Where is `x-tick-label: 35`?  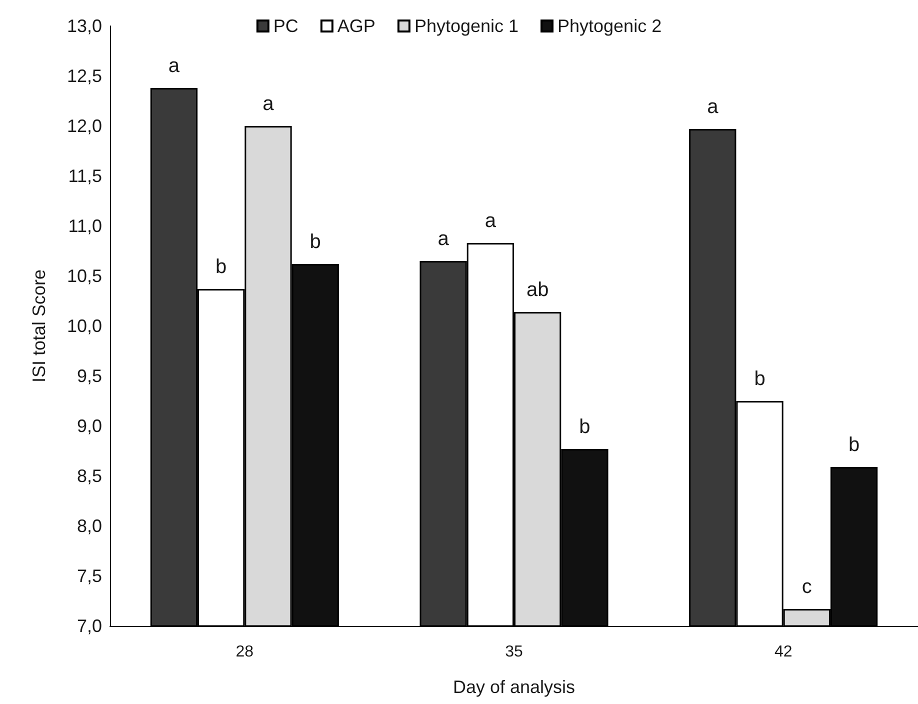 x-tick-label: 35 is located at coordinates (514, 652).